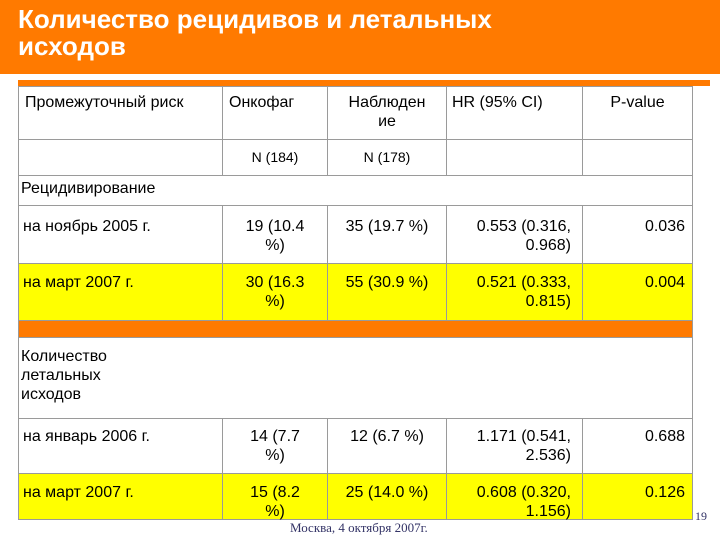 The width and height of the screenshot is (720, 540). I want to click on row-label: на ноябрь 2005 г., so click(87, 226).